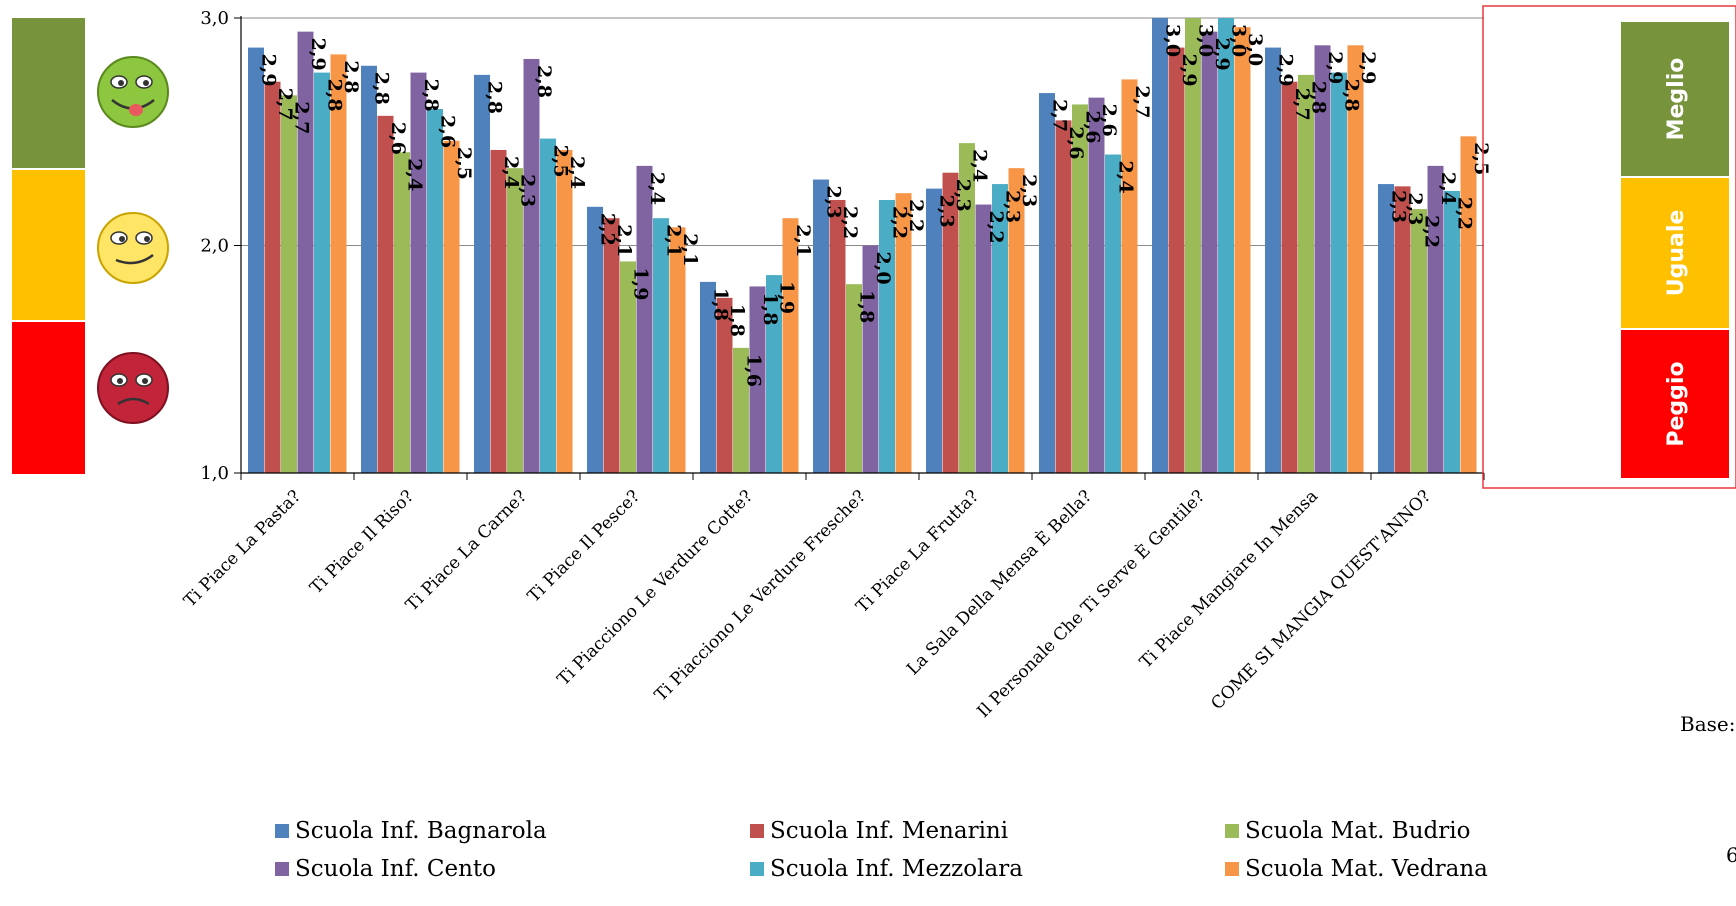 The image size is (1736, 906). What do you see at coordinates (421, 831) in the screenshot?
I see `legend-label: Scuola Inf. Bagnarola` at bounding box center [421, 831].